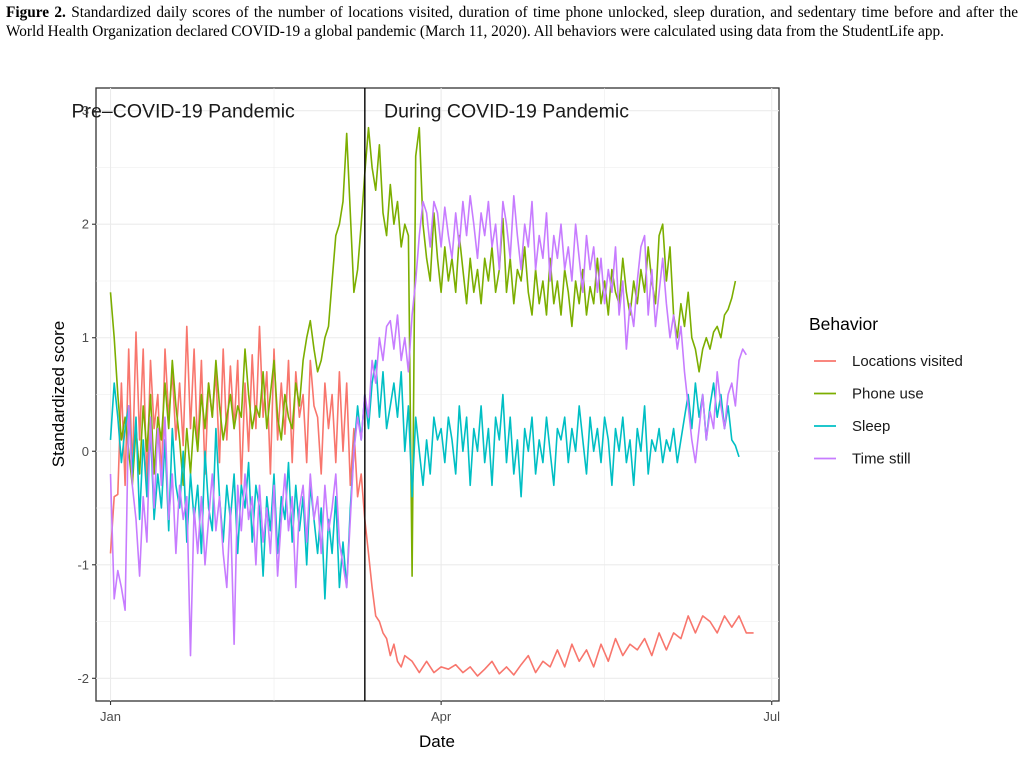 The height and width of the screenshot is (761, 1024). Describe the element at coordinates (83, 678) in the screenshot. I see `y-tick-label: -2` at that location.